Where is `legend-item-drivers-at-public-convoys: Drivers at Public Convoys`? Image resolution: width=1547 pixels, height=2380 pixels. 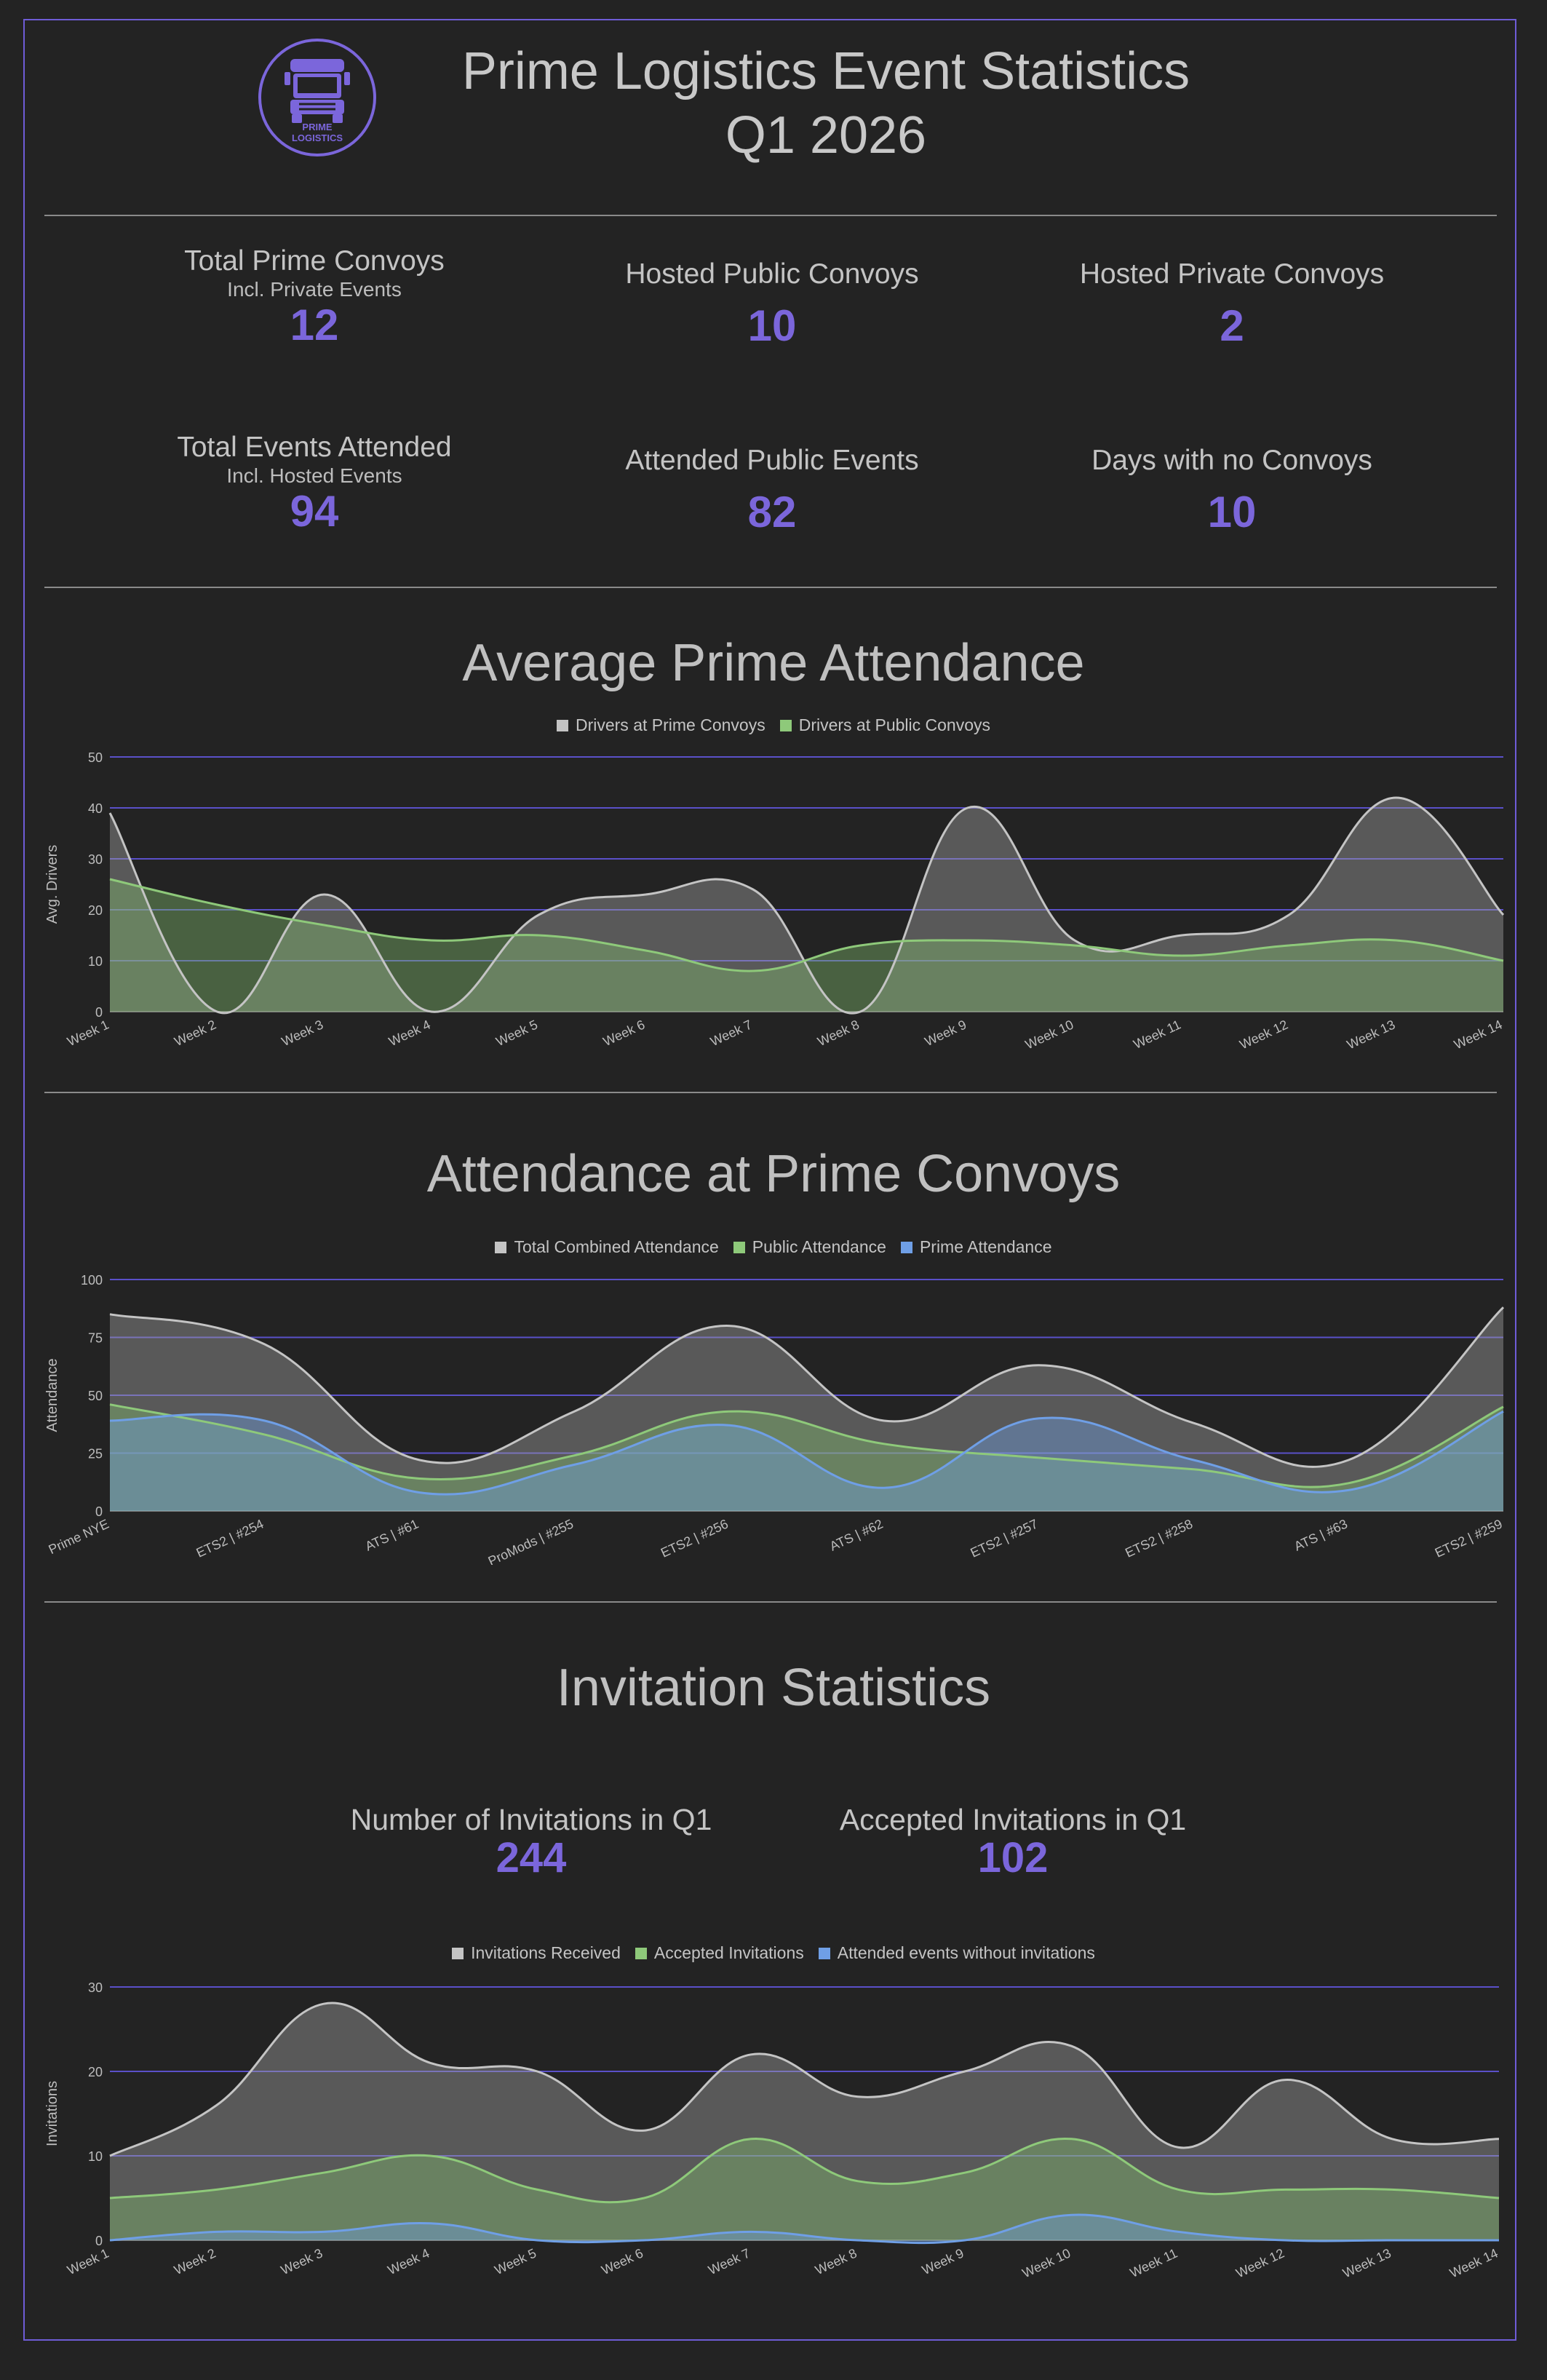 legend-item-drivers-at-public-convoys: Drivers at Public Convoys is located at coordinates (885, 725).